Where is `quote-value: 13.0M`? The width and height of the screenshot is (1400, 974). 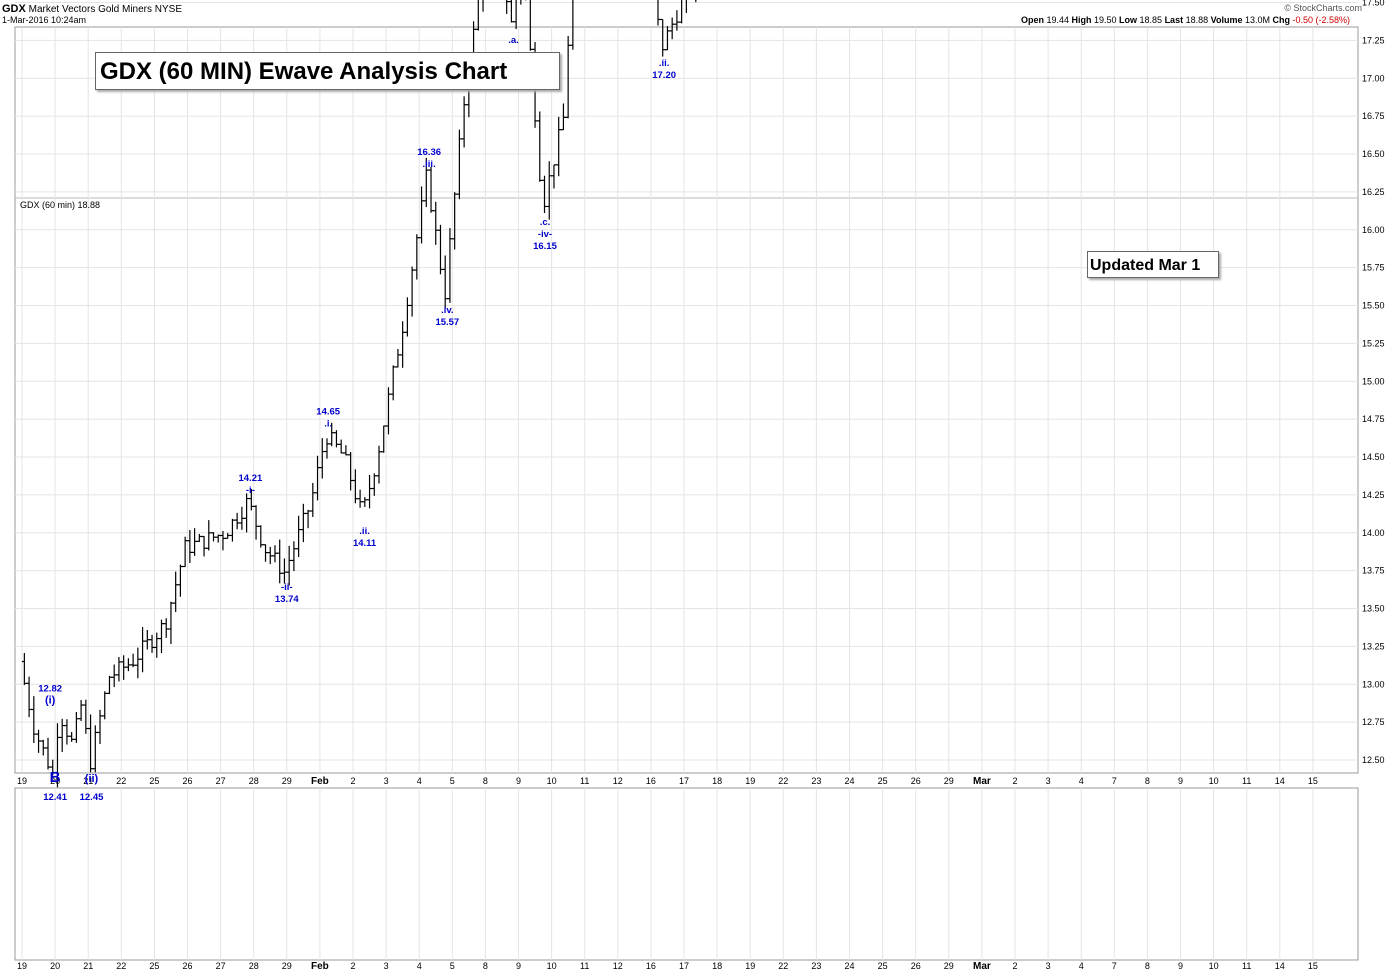
quote-value: 13.0M is located at coordinates (1258, 20).